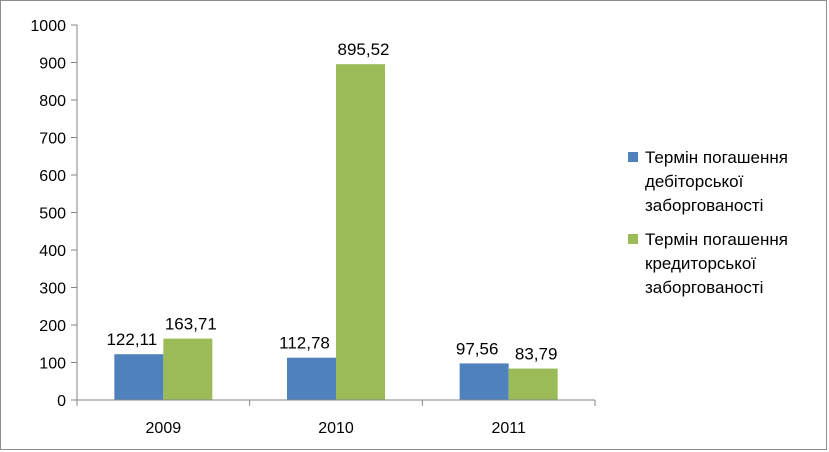  Describe the element at coordinates (61, 401) in the screenshot. I see `y-tick-label: 0` at that location.